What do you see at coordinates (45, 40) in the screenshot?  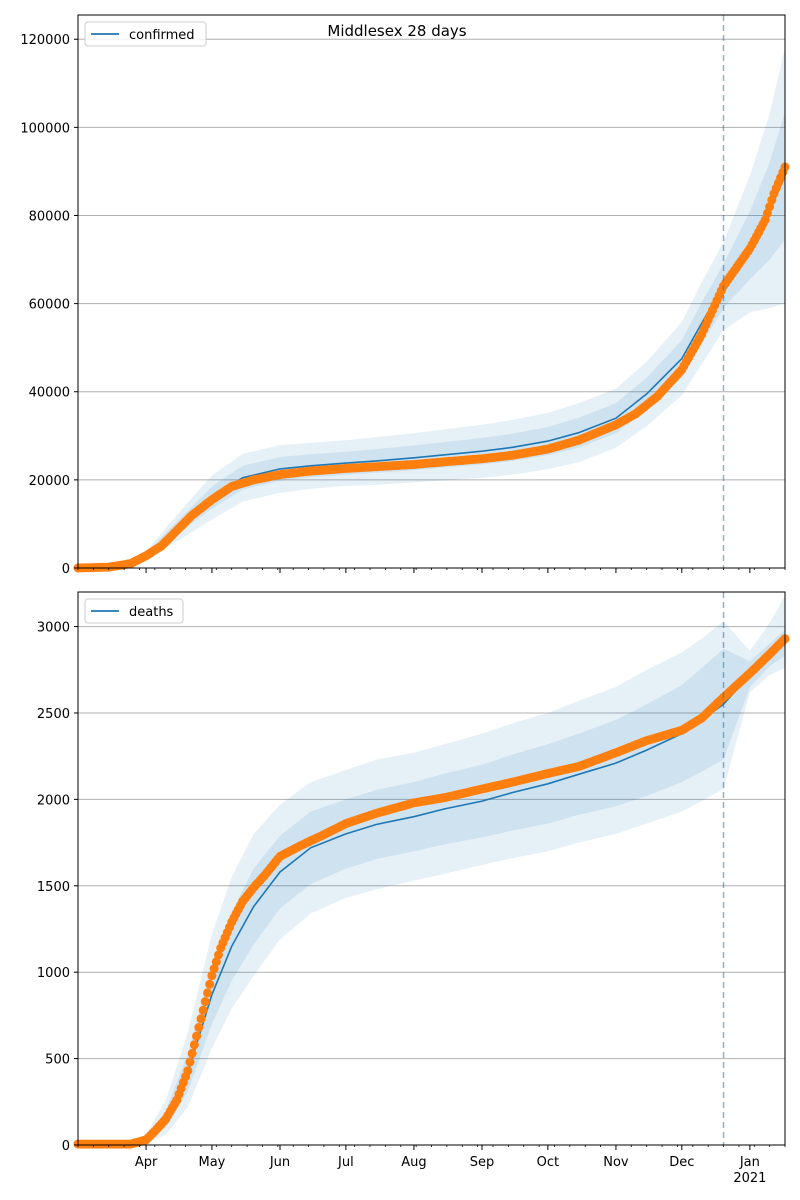 I see `y-tick-label: 120000` at bounding box center [45, 40].